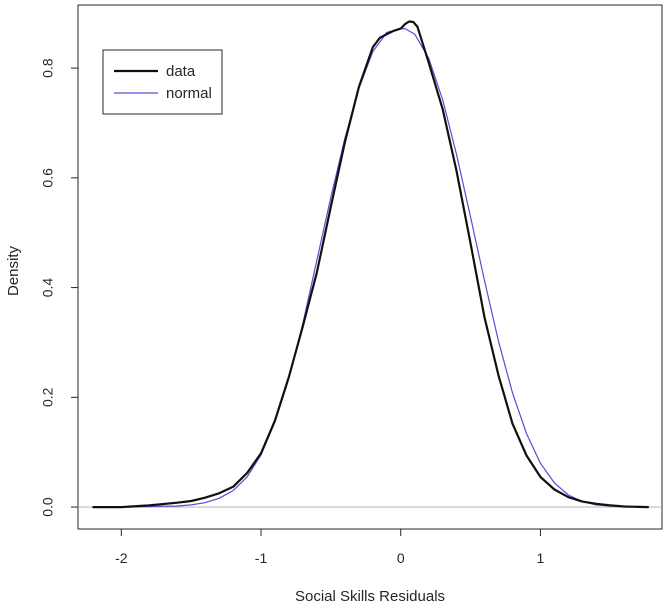  I want to click on legend-box, so click(162, 82).